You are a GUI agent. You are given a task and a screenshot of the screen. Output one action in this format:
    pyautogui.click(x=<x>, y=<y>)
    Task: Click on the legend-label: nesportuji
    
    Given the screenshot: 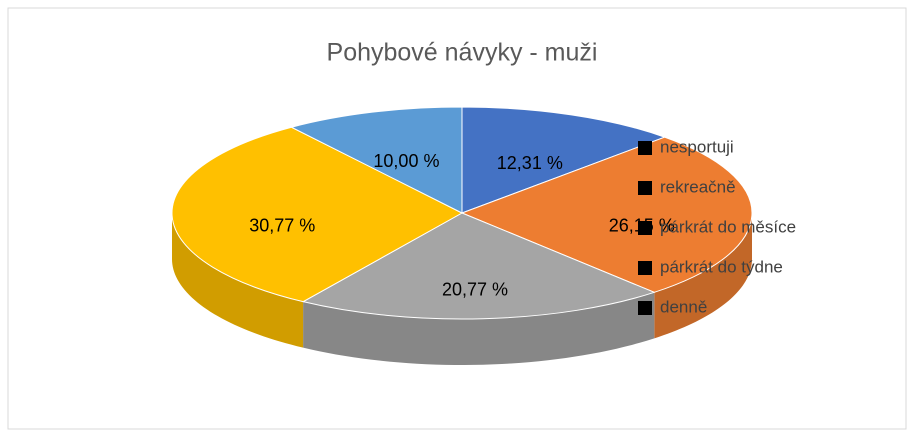 What is the action you would take?
    pyautogui.click(x=697, y=146)
    